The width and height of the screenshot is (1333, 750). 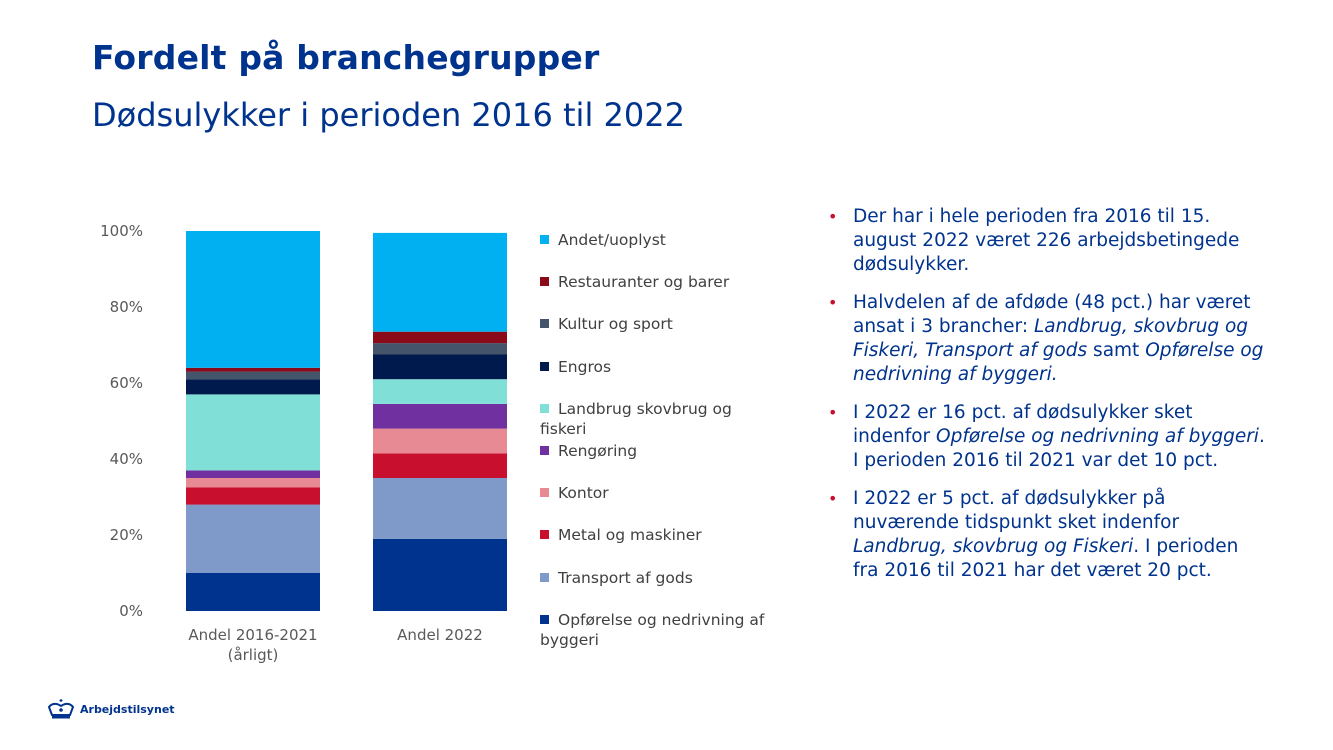 I want to click on page-subtitle: Dødsulykker i perioden 2016 til 2022, so click(x=388, y=115).